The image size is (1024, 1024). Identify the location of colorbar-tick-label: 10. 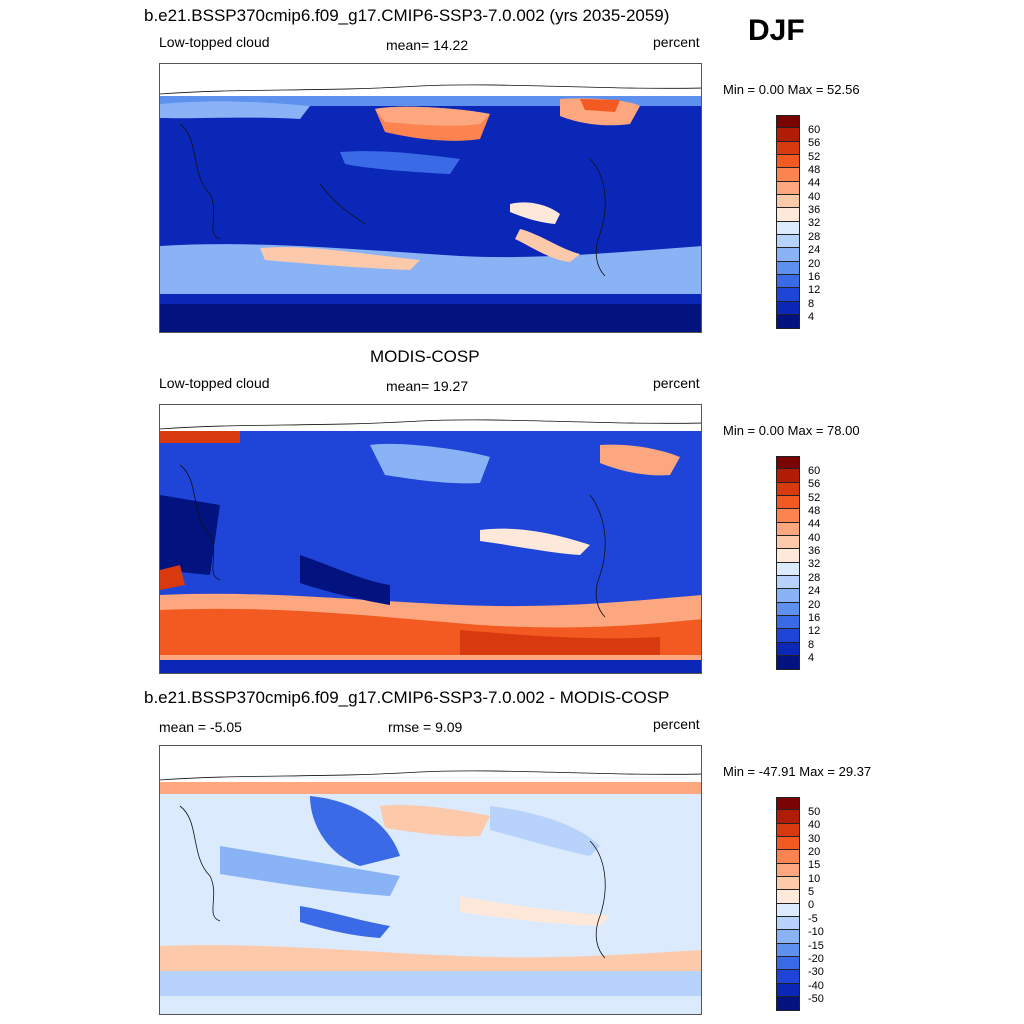
(814, 878).